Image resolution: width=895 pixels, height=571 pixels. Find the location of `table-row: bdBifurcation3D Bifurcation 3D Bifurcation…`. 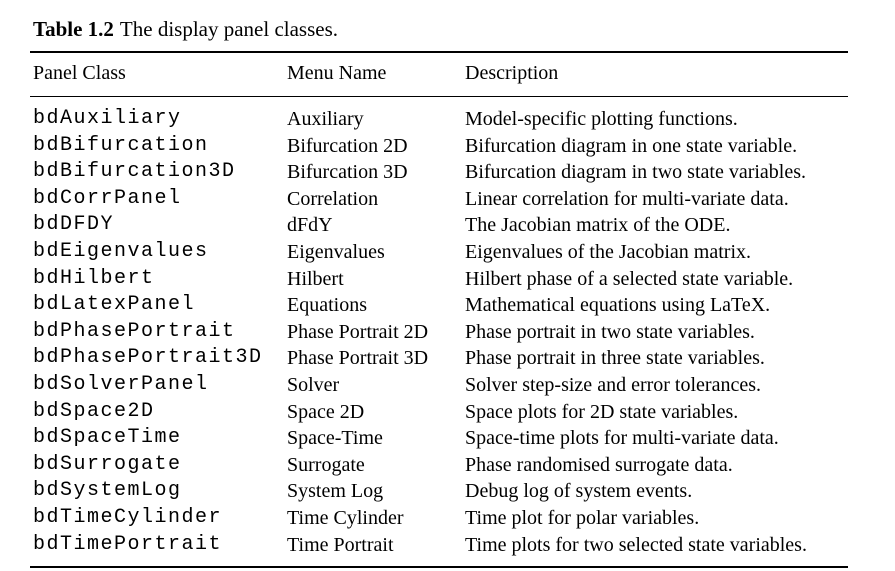

table-row: bdBifurcation3D Bifurcation 3D Bifurcation… is located at coordinates (440, 172).